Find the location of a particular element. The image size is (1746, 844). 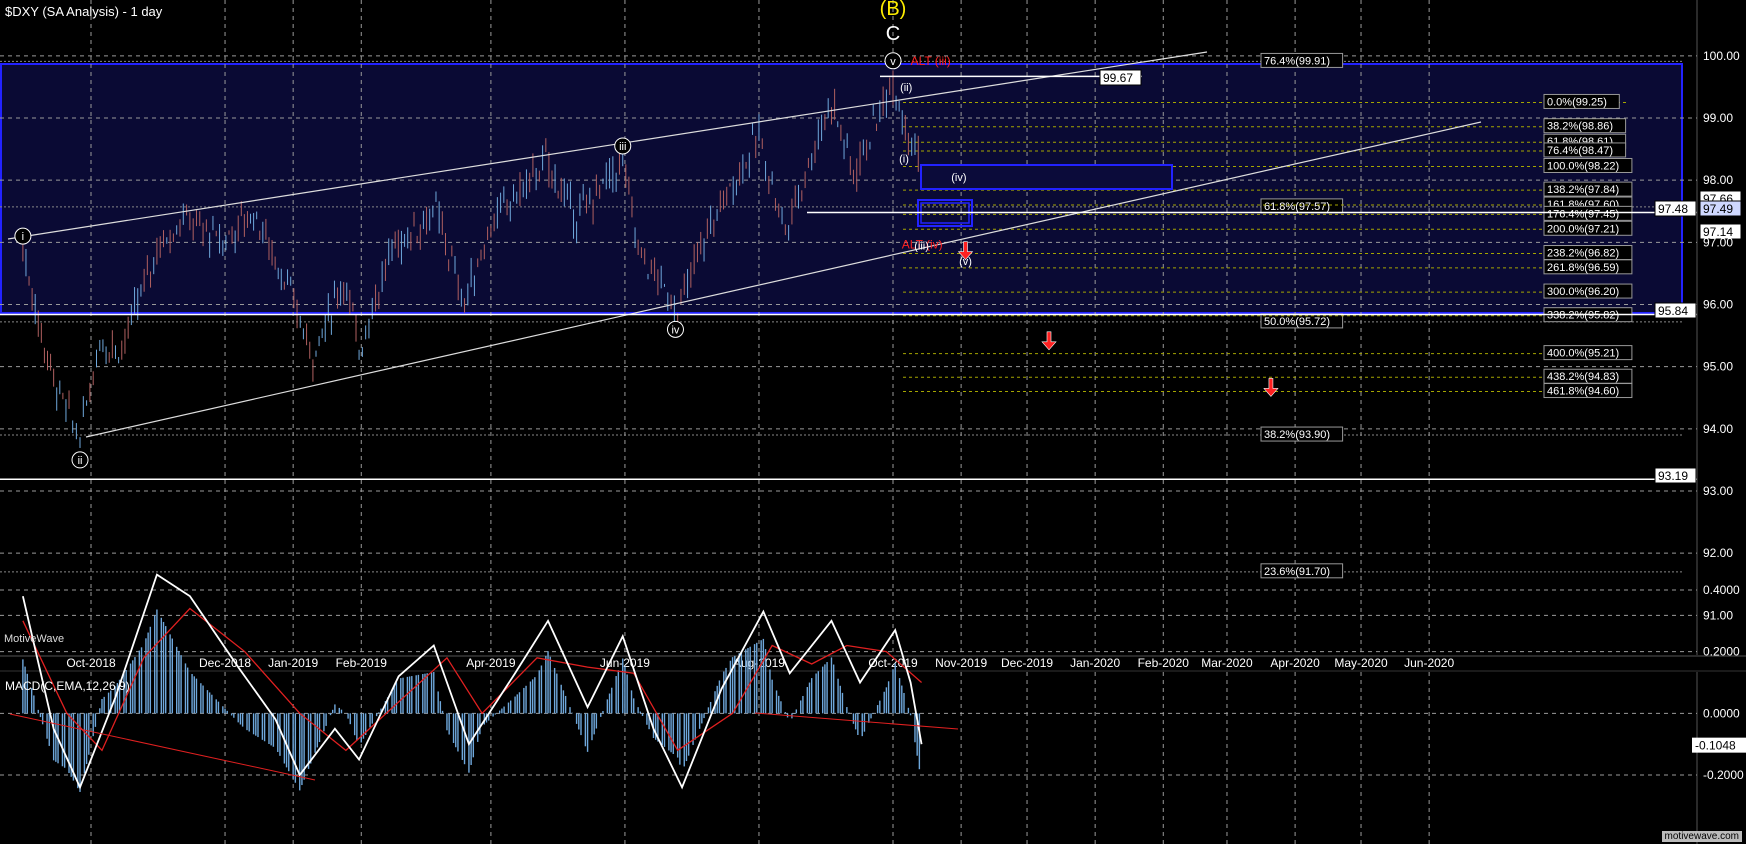

y-tick-label: 99.00 is located at coordinates (1718, 118).